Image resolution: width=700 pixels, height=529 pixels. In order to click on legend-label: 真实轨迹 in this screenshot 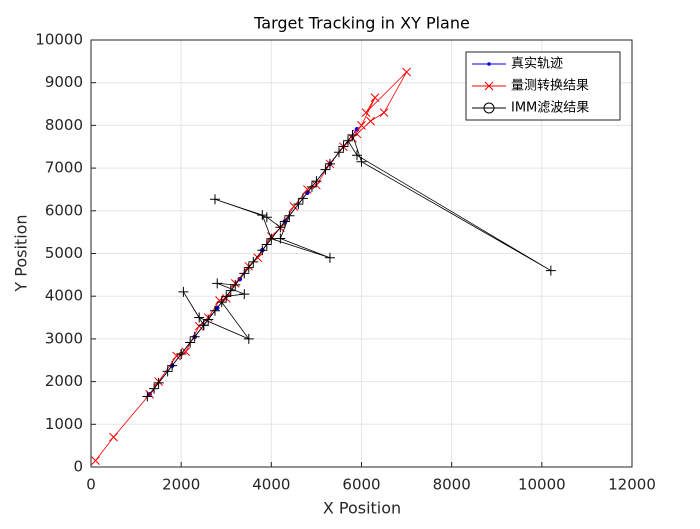, I will do `click(537, 64)`.